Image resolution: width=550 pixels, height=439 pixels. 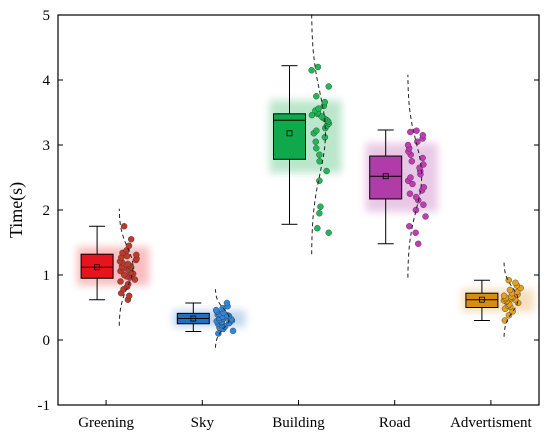 I want to click on x-tick-label: Advertisment, so click(x=491, y=423).